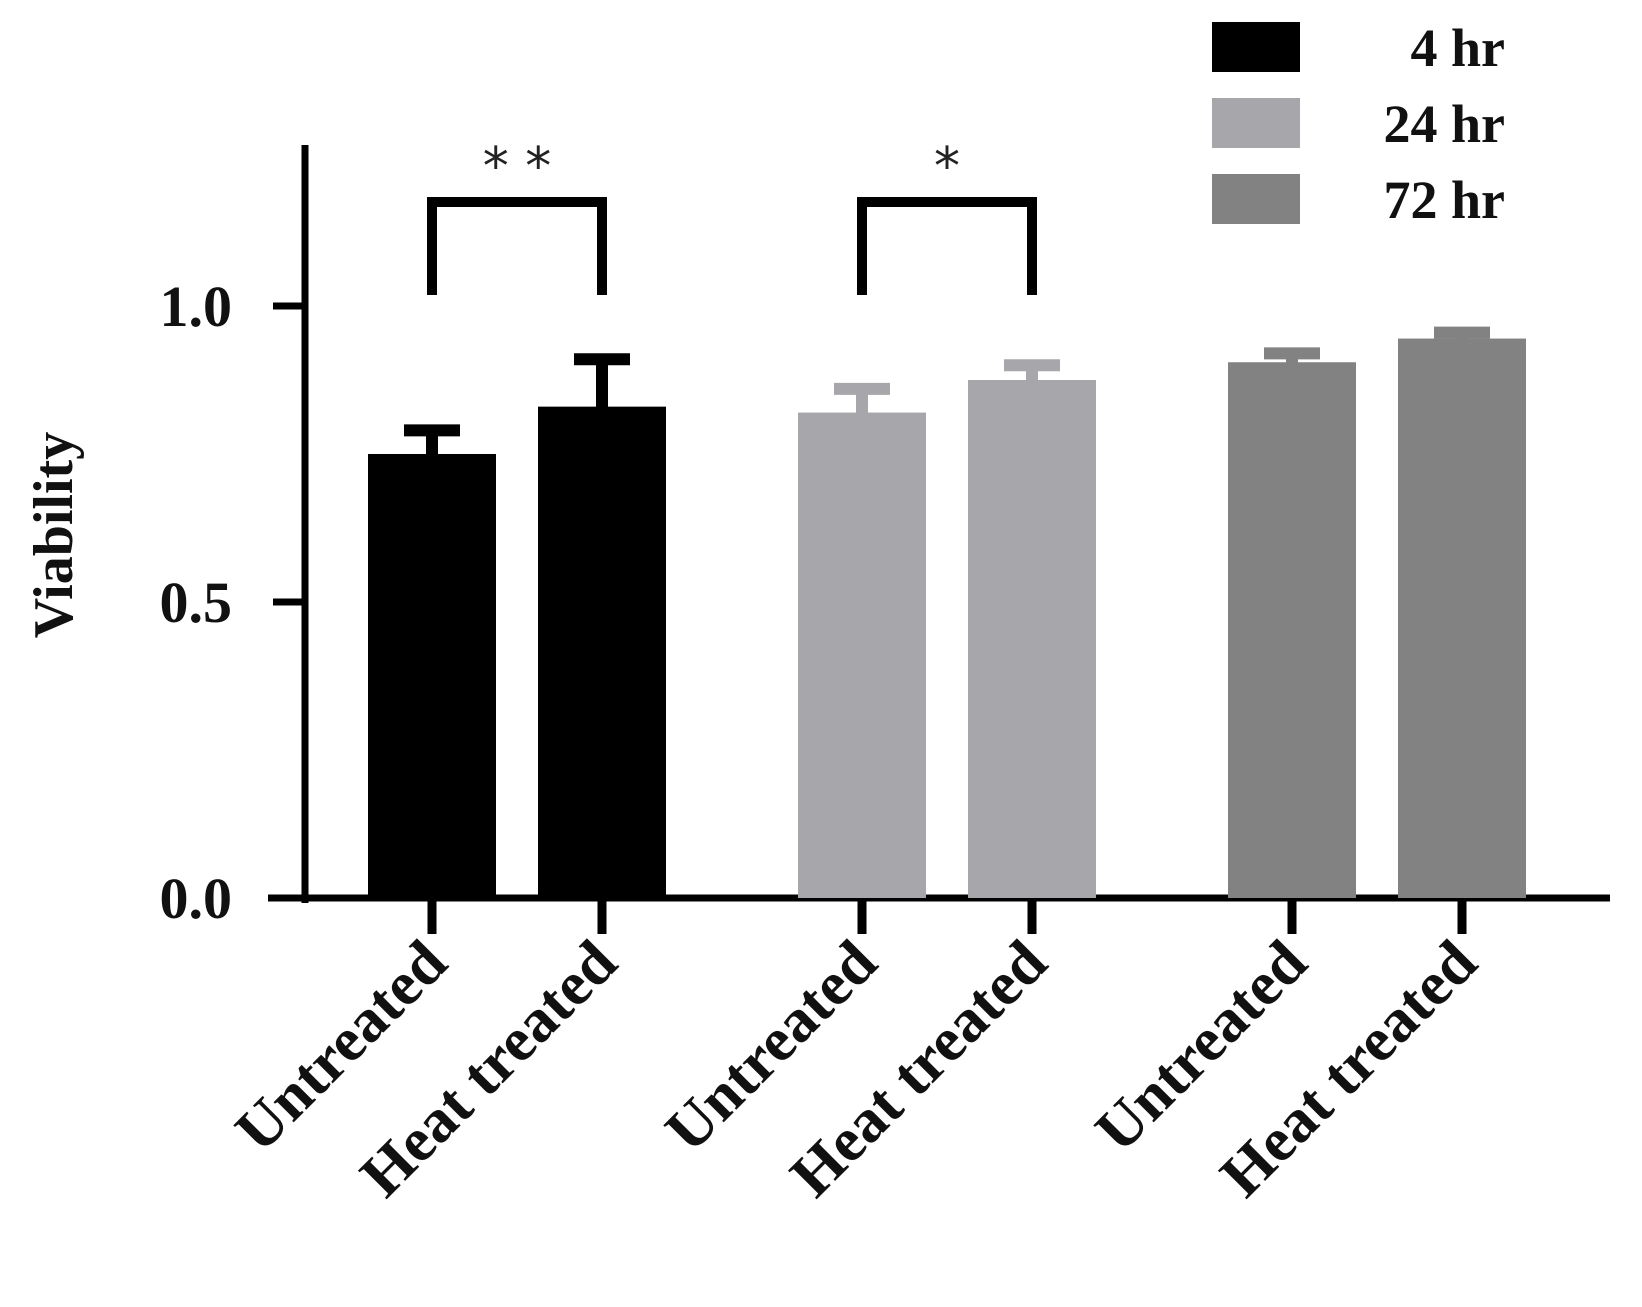 This screenshot has height=1307, width=1642. Describe the element at coordinates (947, 167) in the screenshot. I see `significance-label: *` at that location.